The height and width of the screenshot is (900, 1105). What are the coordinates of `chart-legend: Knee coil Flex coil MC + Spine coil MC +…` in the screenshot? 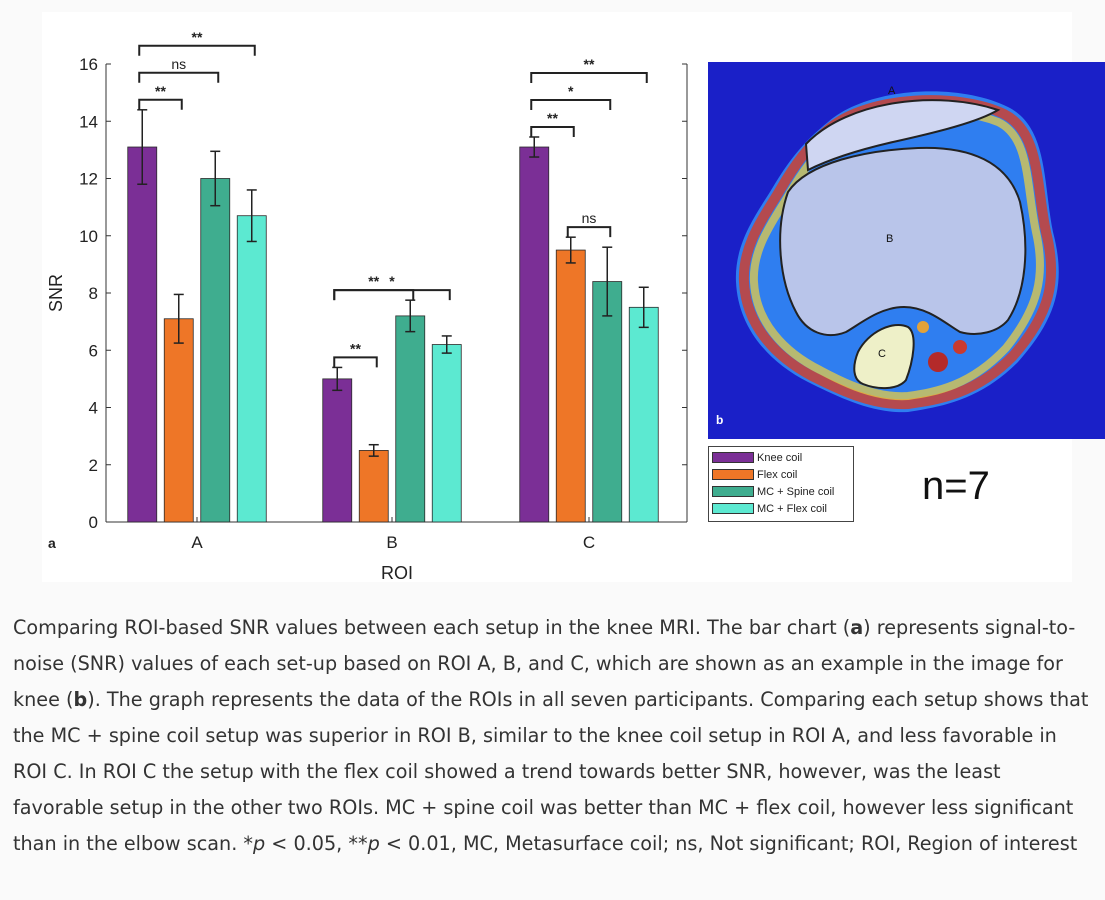 It's located at (781, 484).